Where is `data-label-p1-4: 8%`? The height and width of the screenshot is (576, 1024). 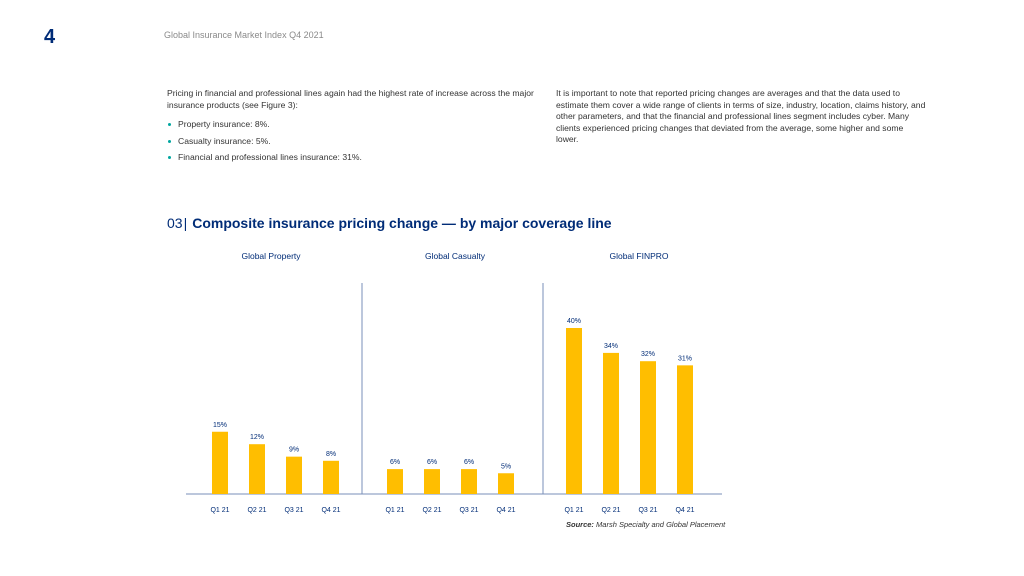
data-label-p1-4: 8% is located at coordinates (331, 454).